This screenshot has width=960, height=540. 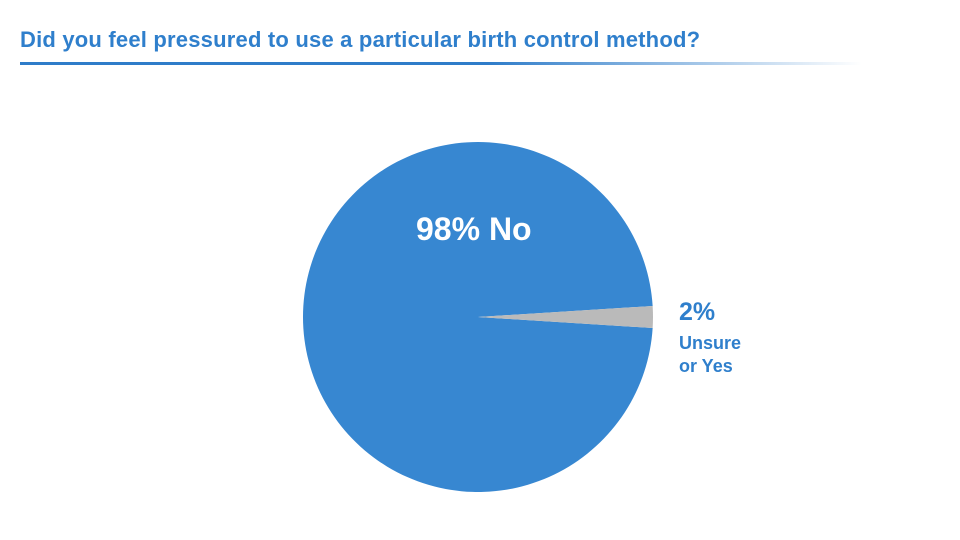 What do you see at coordinates (706, 366) in the screenshot?
I see `callout-line-2: or Yes` at bounding box center [706, 366].